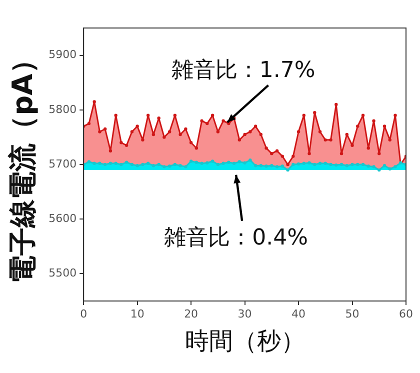 The height and width of the screenshot is (373, 420). Describe the element at coordinates (23, 165) in the screenshot. I see `y-axis-title: 電子線電流（pA）` at that location.